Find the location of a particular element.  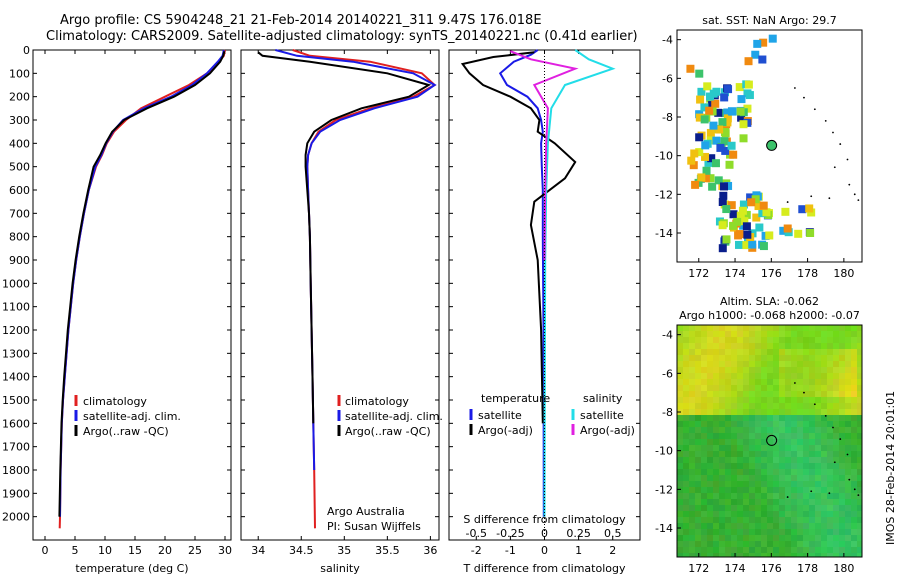

salinity-xtick-label: 34 is located at coordinates (258, 550).